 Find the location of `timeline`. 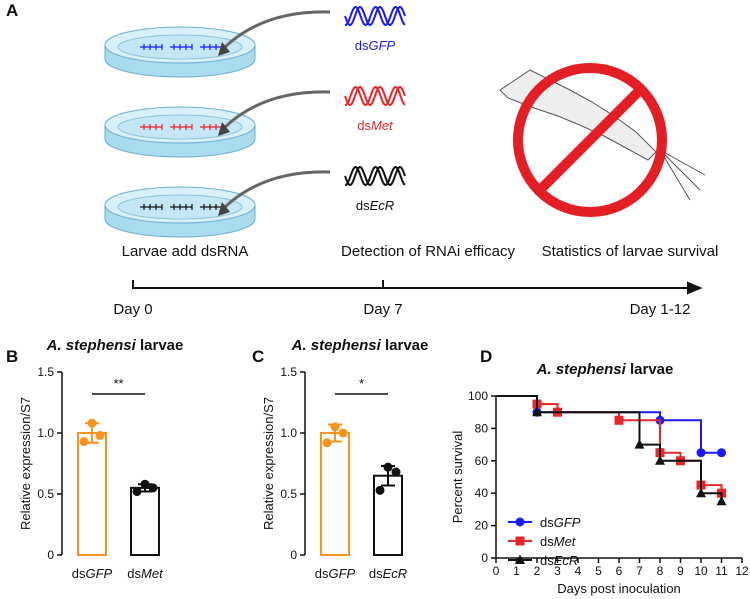

timeline is located at coordinates (417, 287).